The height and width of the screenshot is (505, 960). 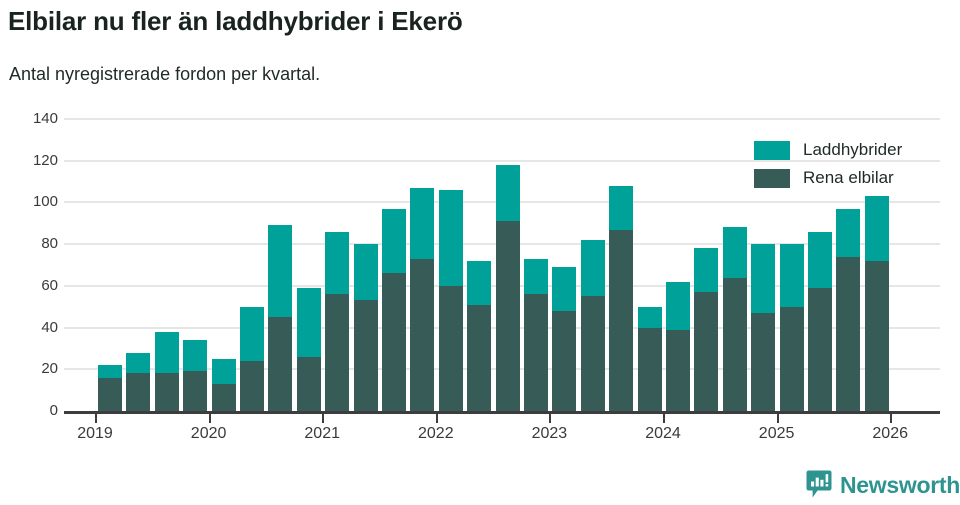 I want to click on bar-2019-q2, so click(x=138, y=381).